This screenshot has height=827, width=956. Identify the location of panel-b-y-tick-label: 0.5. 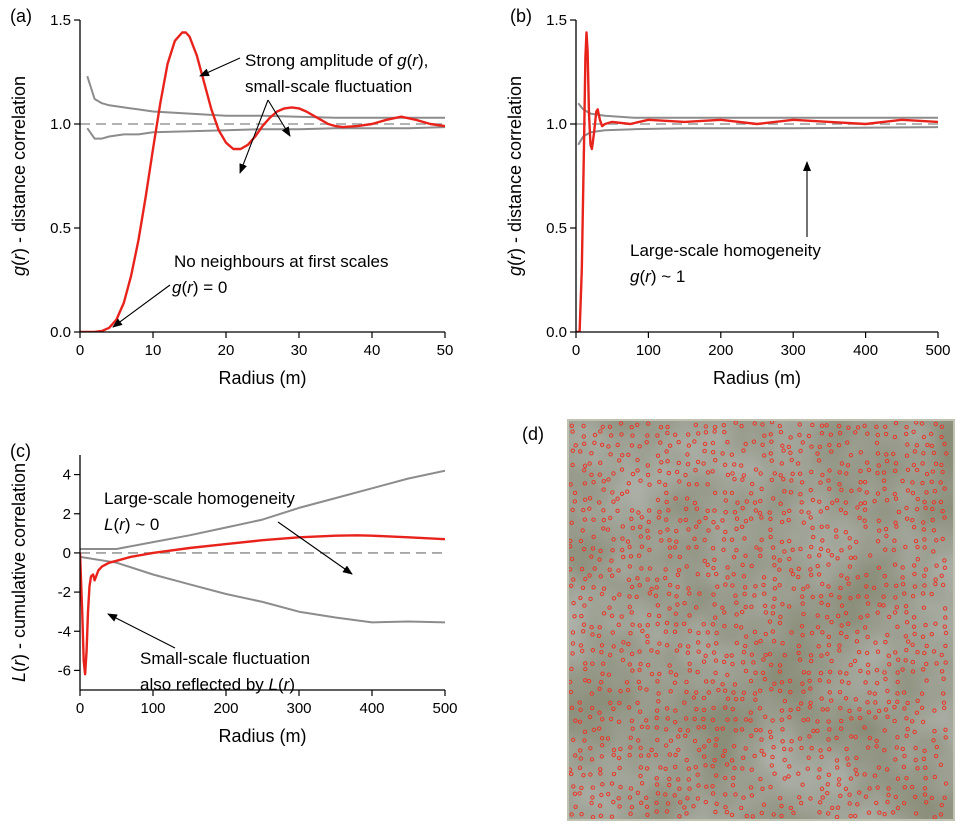
(556, 228).